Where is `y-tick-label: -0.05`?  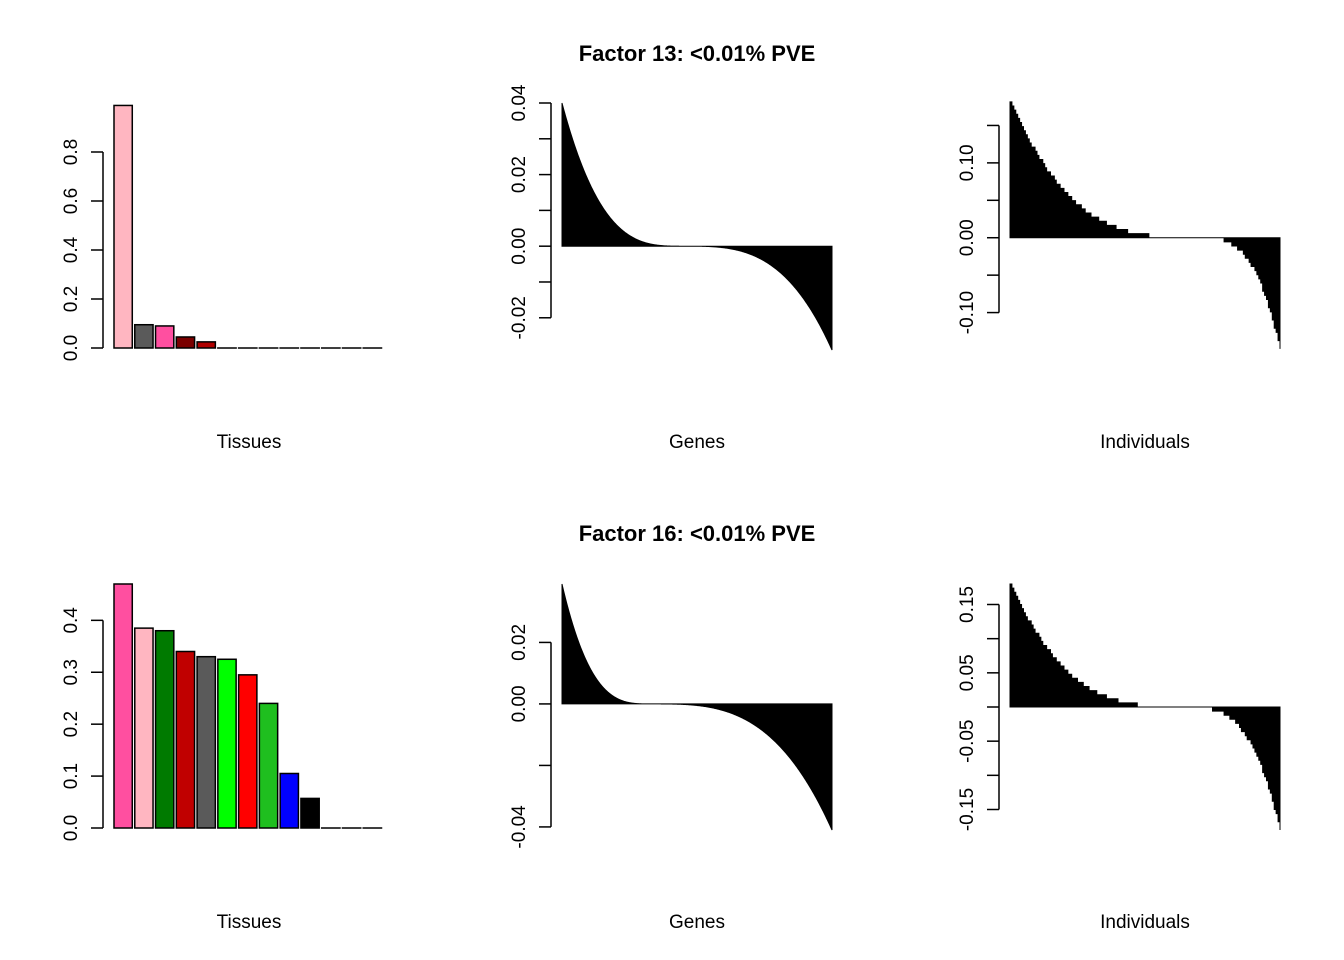
y-tick-label: -0.05 is located at coordinates (967, 741).